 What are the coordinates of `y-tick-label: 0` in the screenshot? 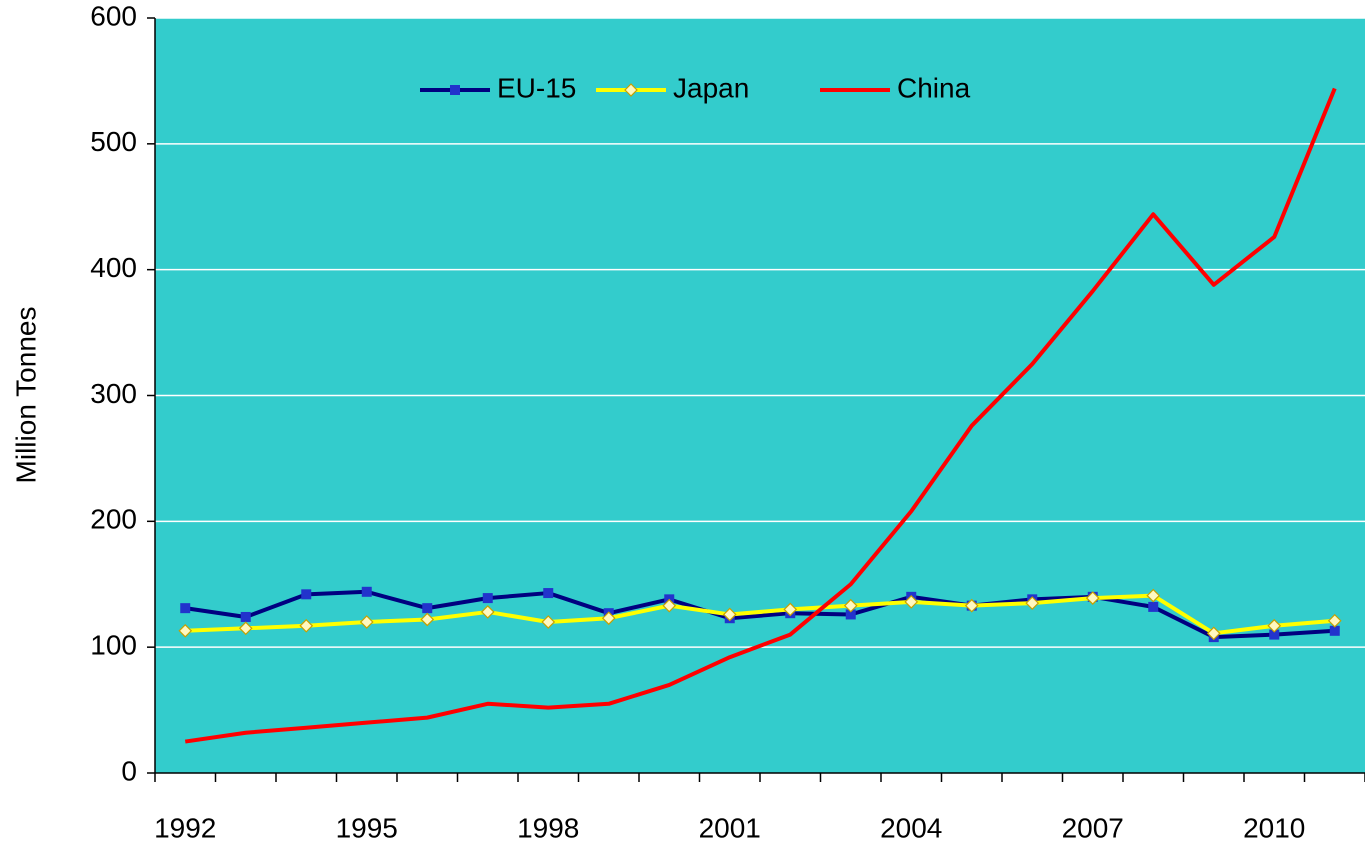 It's located at (129, 770).